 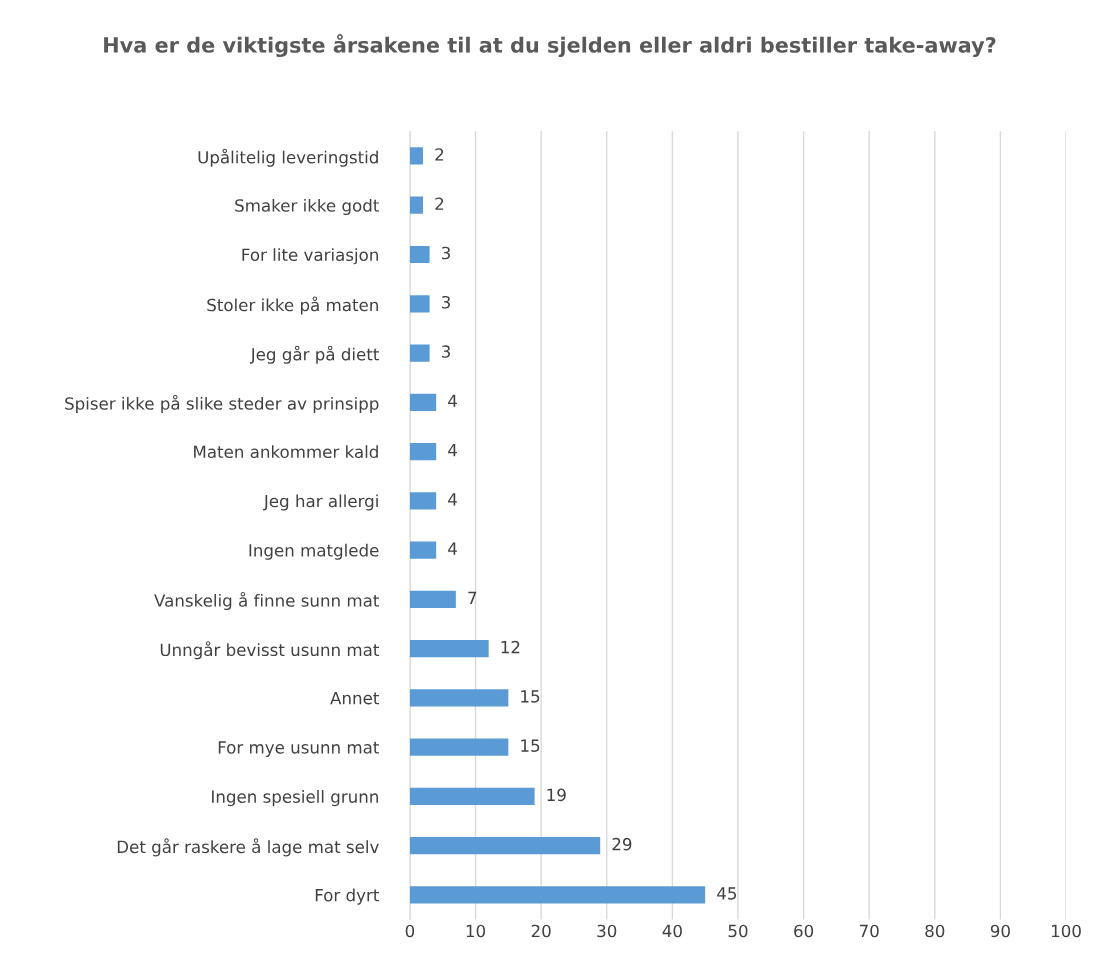 What do you see at coordinates (310, 256) in the screenshot?
I see `y-tick-label: For lite variasjon` at bounding box center [310, 256].